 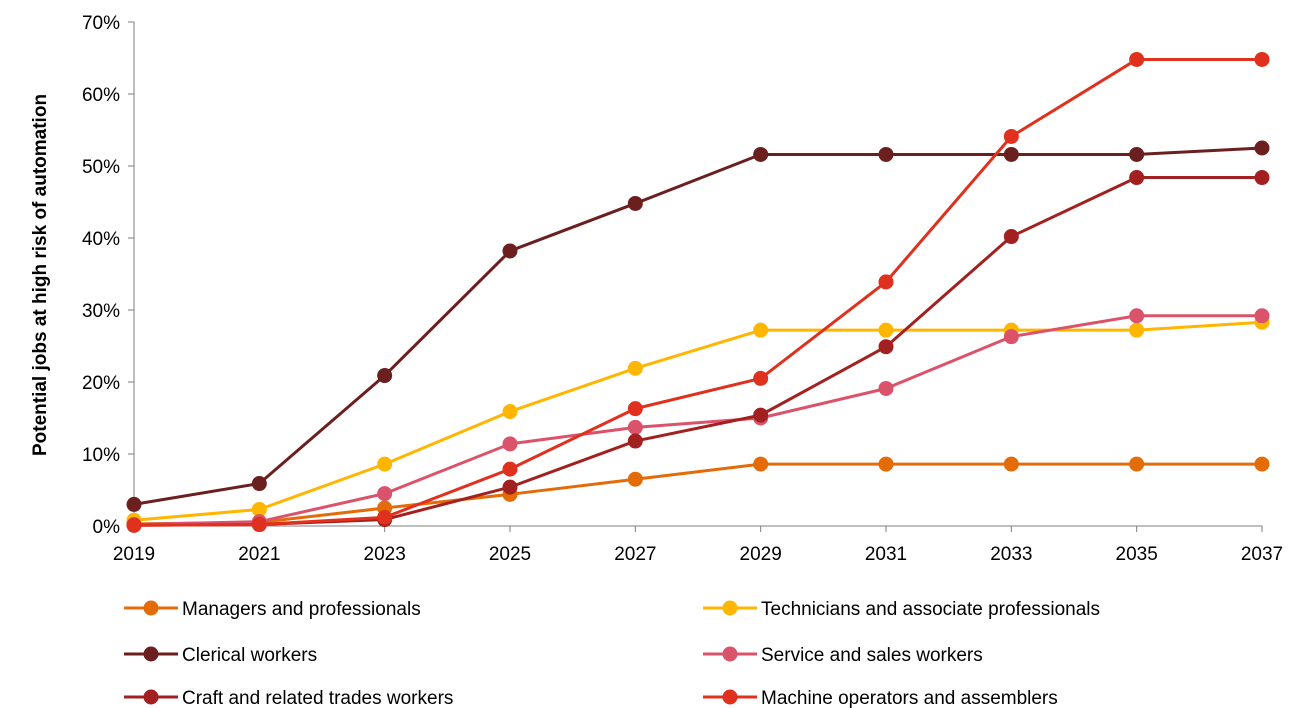 I want to click on legend-label: Managers and professionals, so click(x=301, y=609).